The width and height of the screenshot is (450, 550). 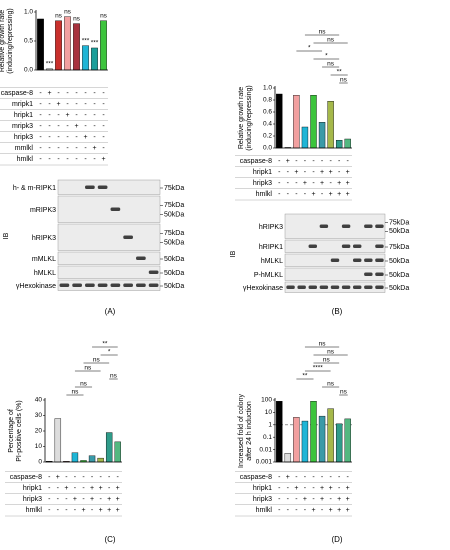 What do you see at coordinates (269, 412) in the screenshot?
I see `y-tick-label: 10` at bounding box center [269, 412].